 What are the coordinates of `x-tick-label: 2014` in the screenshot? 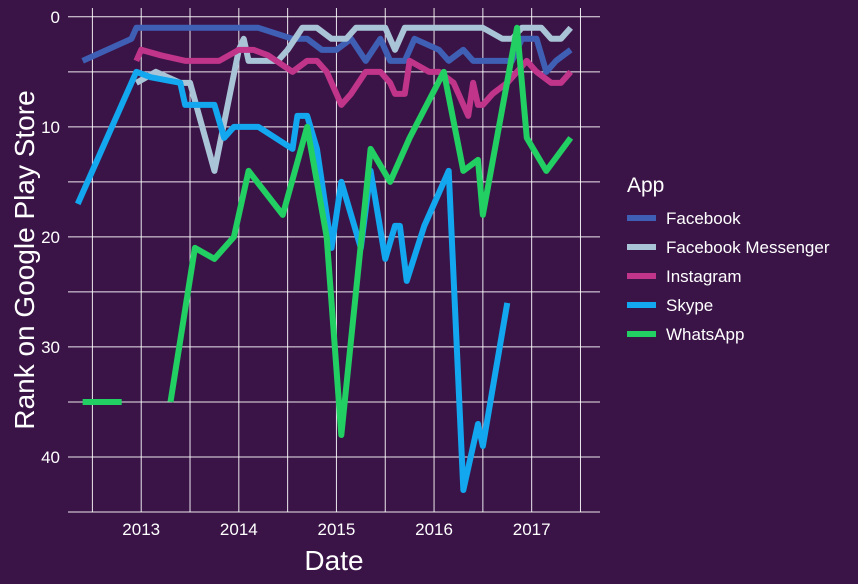 It's located at (239, 529).